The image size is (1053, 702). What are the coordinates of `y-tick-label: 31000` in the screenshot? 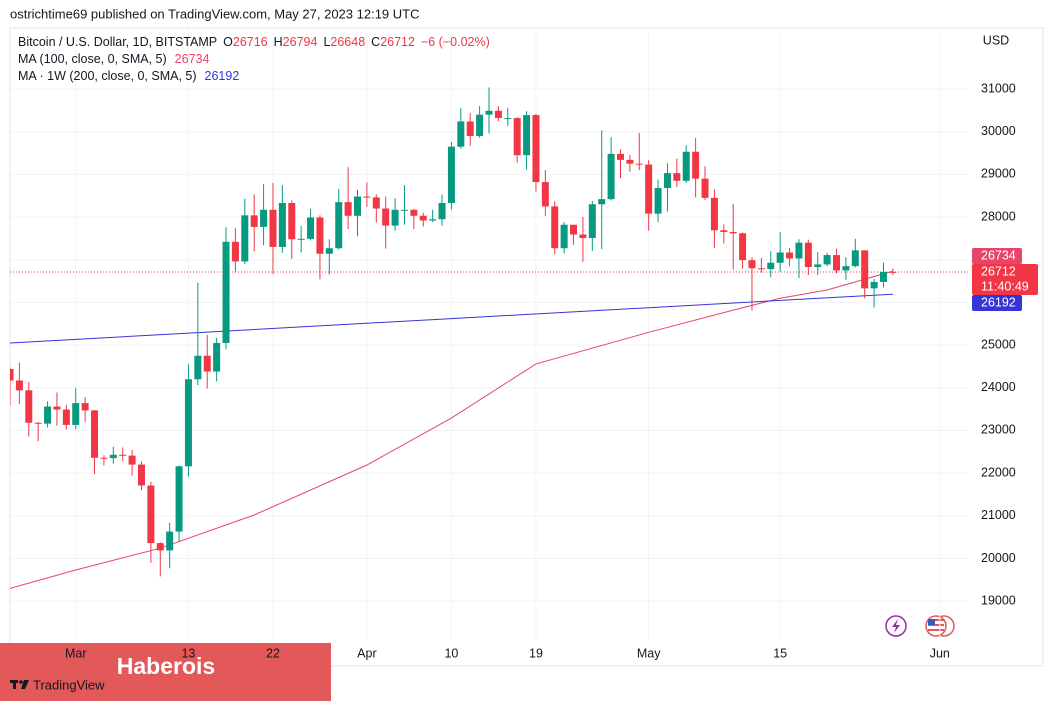 It's located at (998, 88).